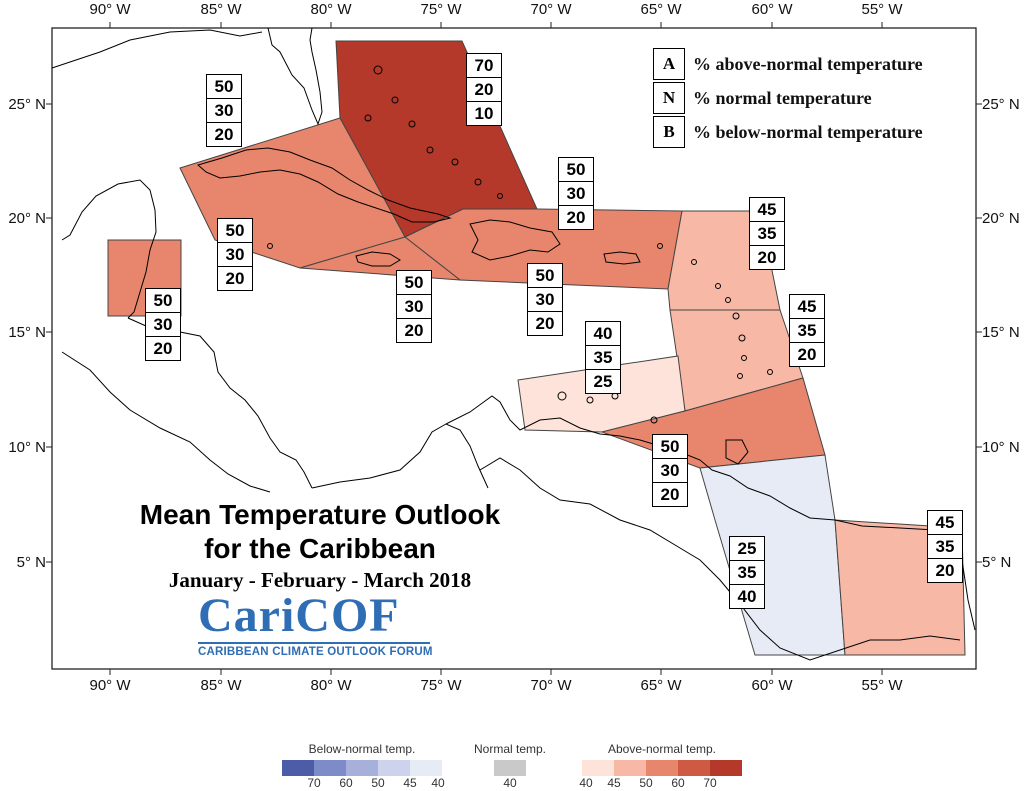 The image size is (1030, 791). I want to click on key-text-above: % above-normal temperature, so click(808, 63).